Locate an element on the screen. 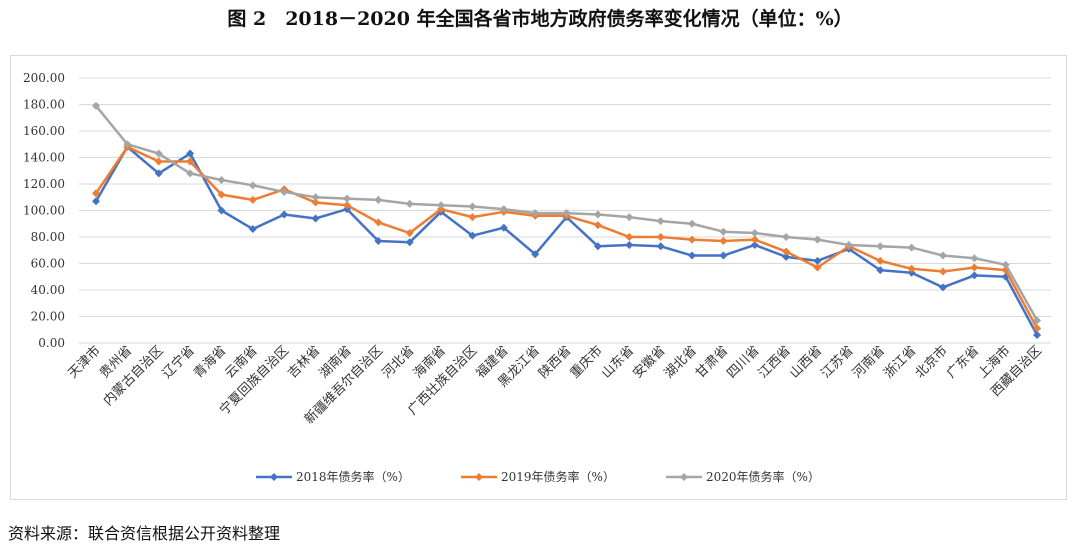 The height and width of the screenshot is (550, 1080). x-tick-label: 天津市 is located at coordinates (84, 362).